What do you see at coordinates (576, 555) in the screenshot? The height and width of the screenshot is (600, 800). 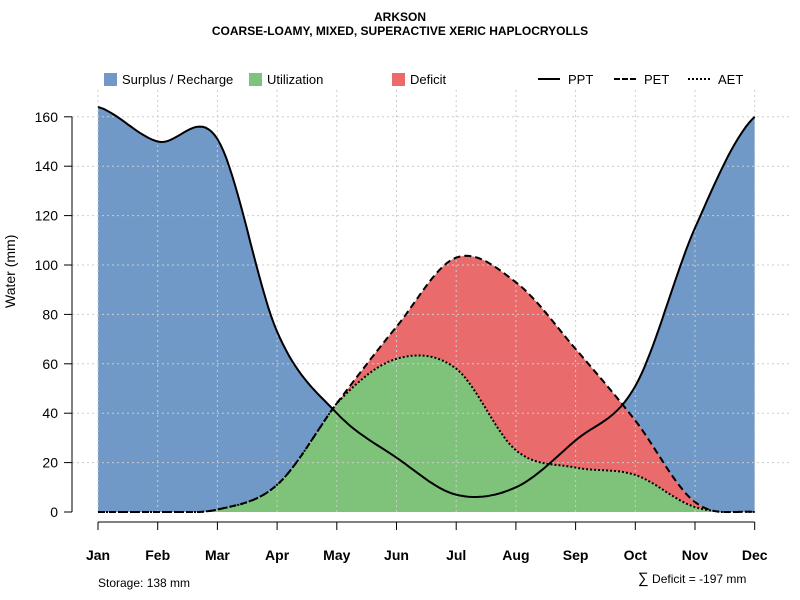 I see `x-tick-label: Sep` at bounding box center [576, 555].